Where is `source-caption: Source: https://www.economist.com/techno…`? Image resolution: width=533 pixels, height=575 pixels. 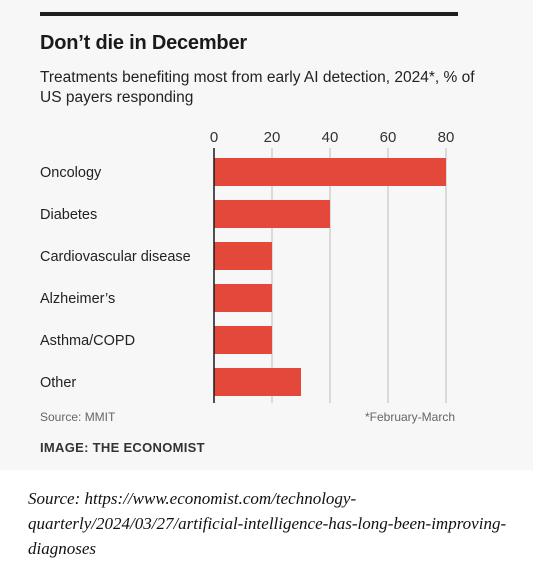 source-caption: Source: https://www.economist.com/techno… is located at coordinates (267, 523).